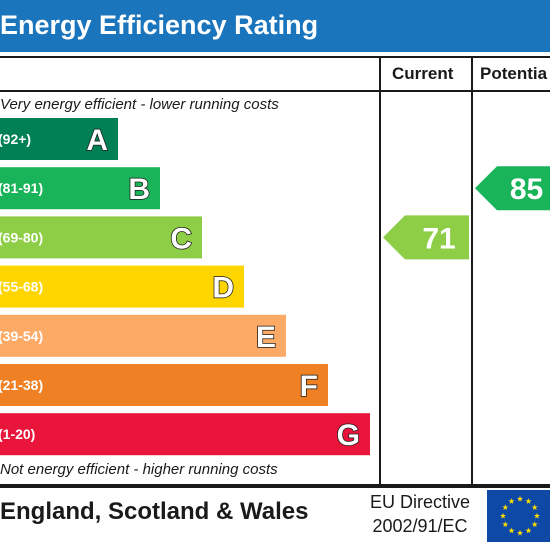  I want to click on band-f: (21-38) F, so click(164, 385).